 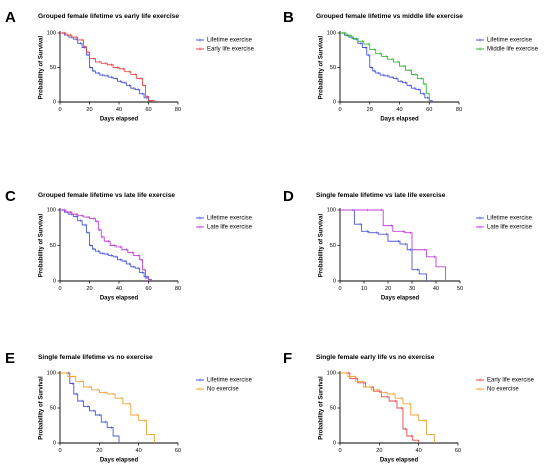 What do you see at coordinates (364, 289) in the screenshot?
I see `x-tick-label: 10` at bounding box center [364, 289].